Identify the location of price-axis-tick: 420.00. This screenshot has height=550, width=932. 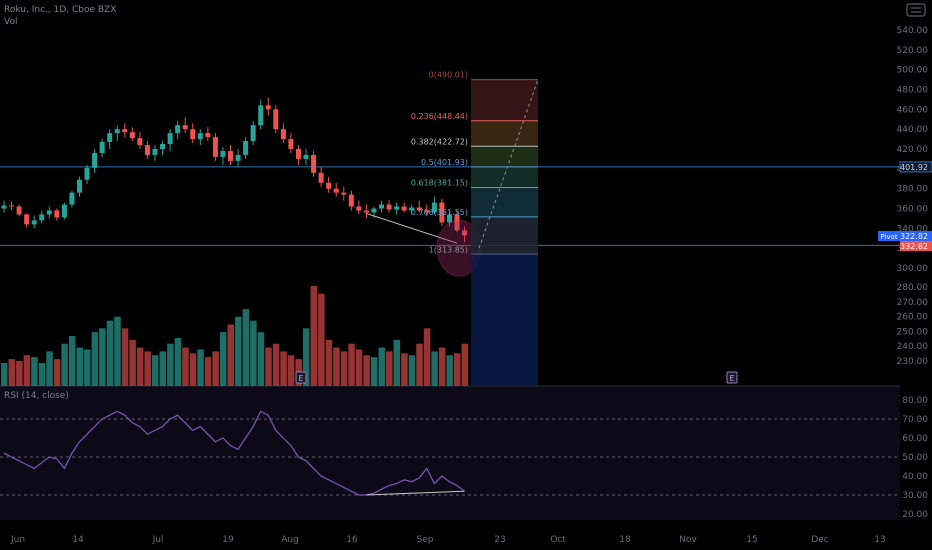
(913, 150).